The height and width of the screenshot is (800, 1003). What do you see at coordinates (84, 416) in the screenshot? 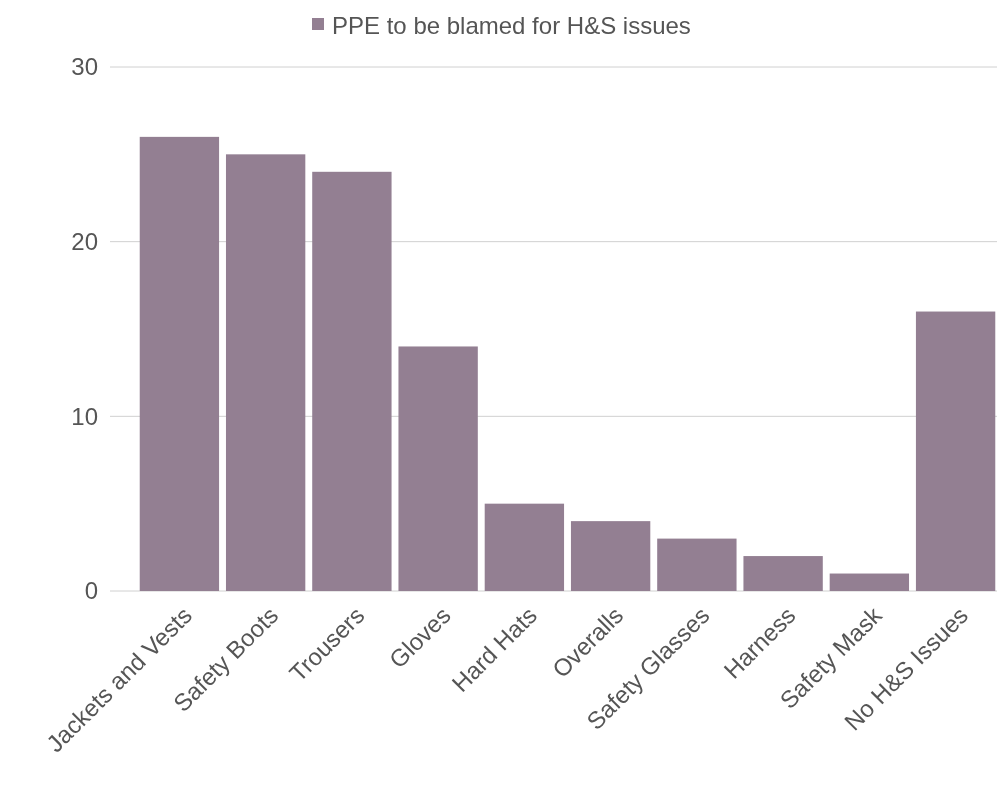
I see `y-tick-label: 10` at bounding box center [84, 416].